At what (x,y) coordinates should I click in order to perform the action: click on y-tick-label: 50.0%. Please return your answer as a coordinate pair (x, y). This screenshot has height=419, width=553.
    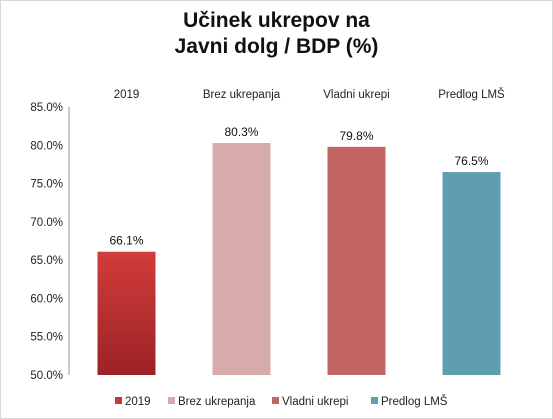
    Looking at the image, I should click on (46, 376).